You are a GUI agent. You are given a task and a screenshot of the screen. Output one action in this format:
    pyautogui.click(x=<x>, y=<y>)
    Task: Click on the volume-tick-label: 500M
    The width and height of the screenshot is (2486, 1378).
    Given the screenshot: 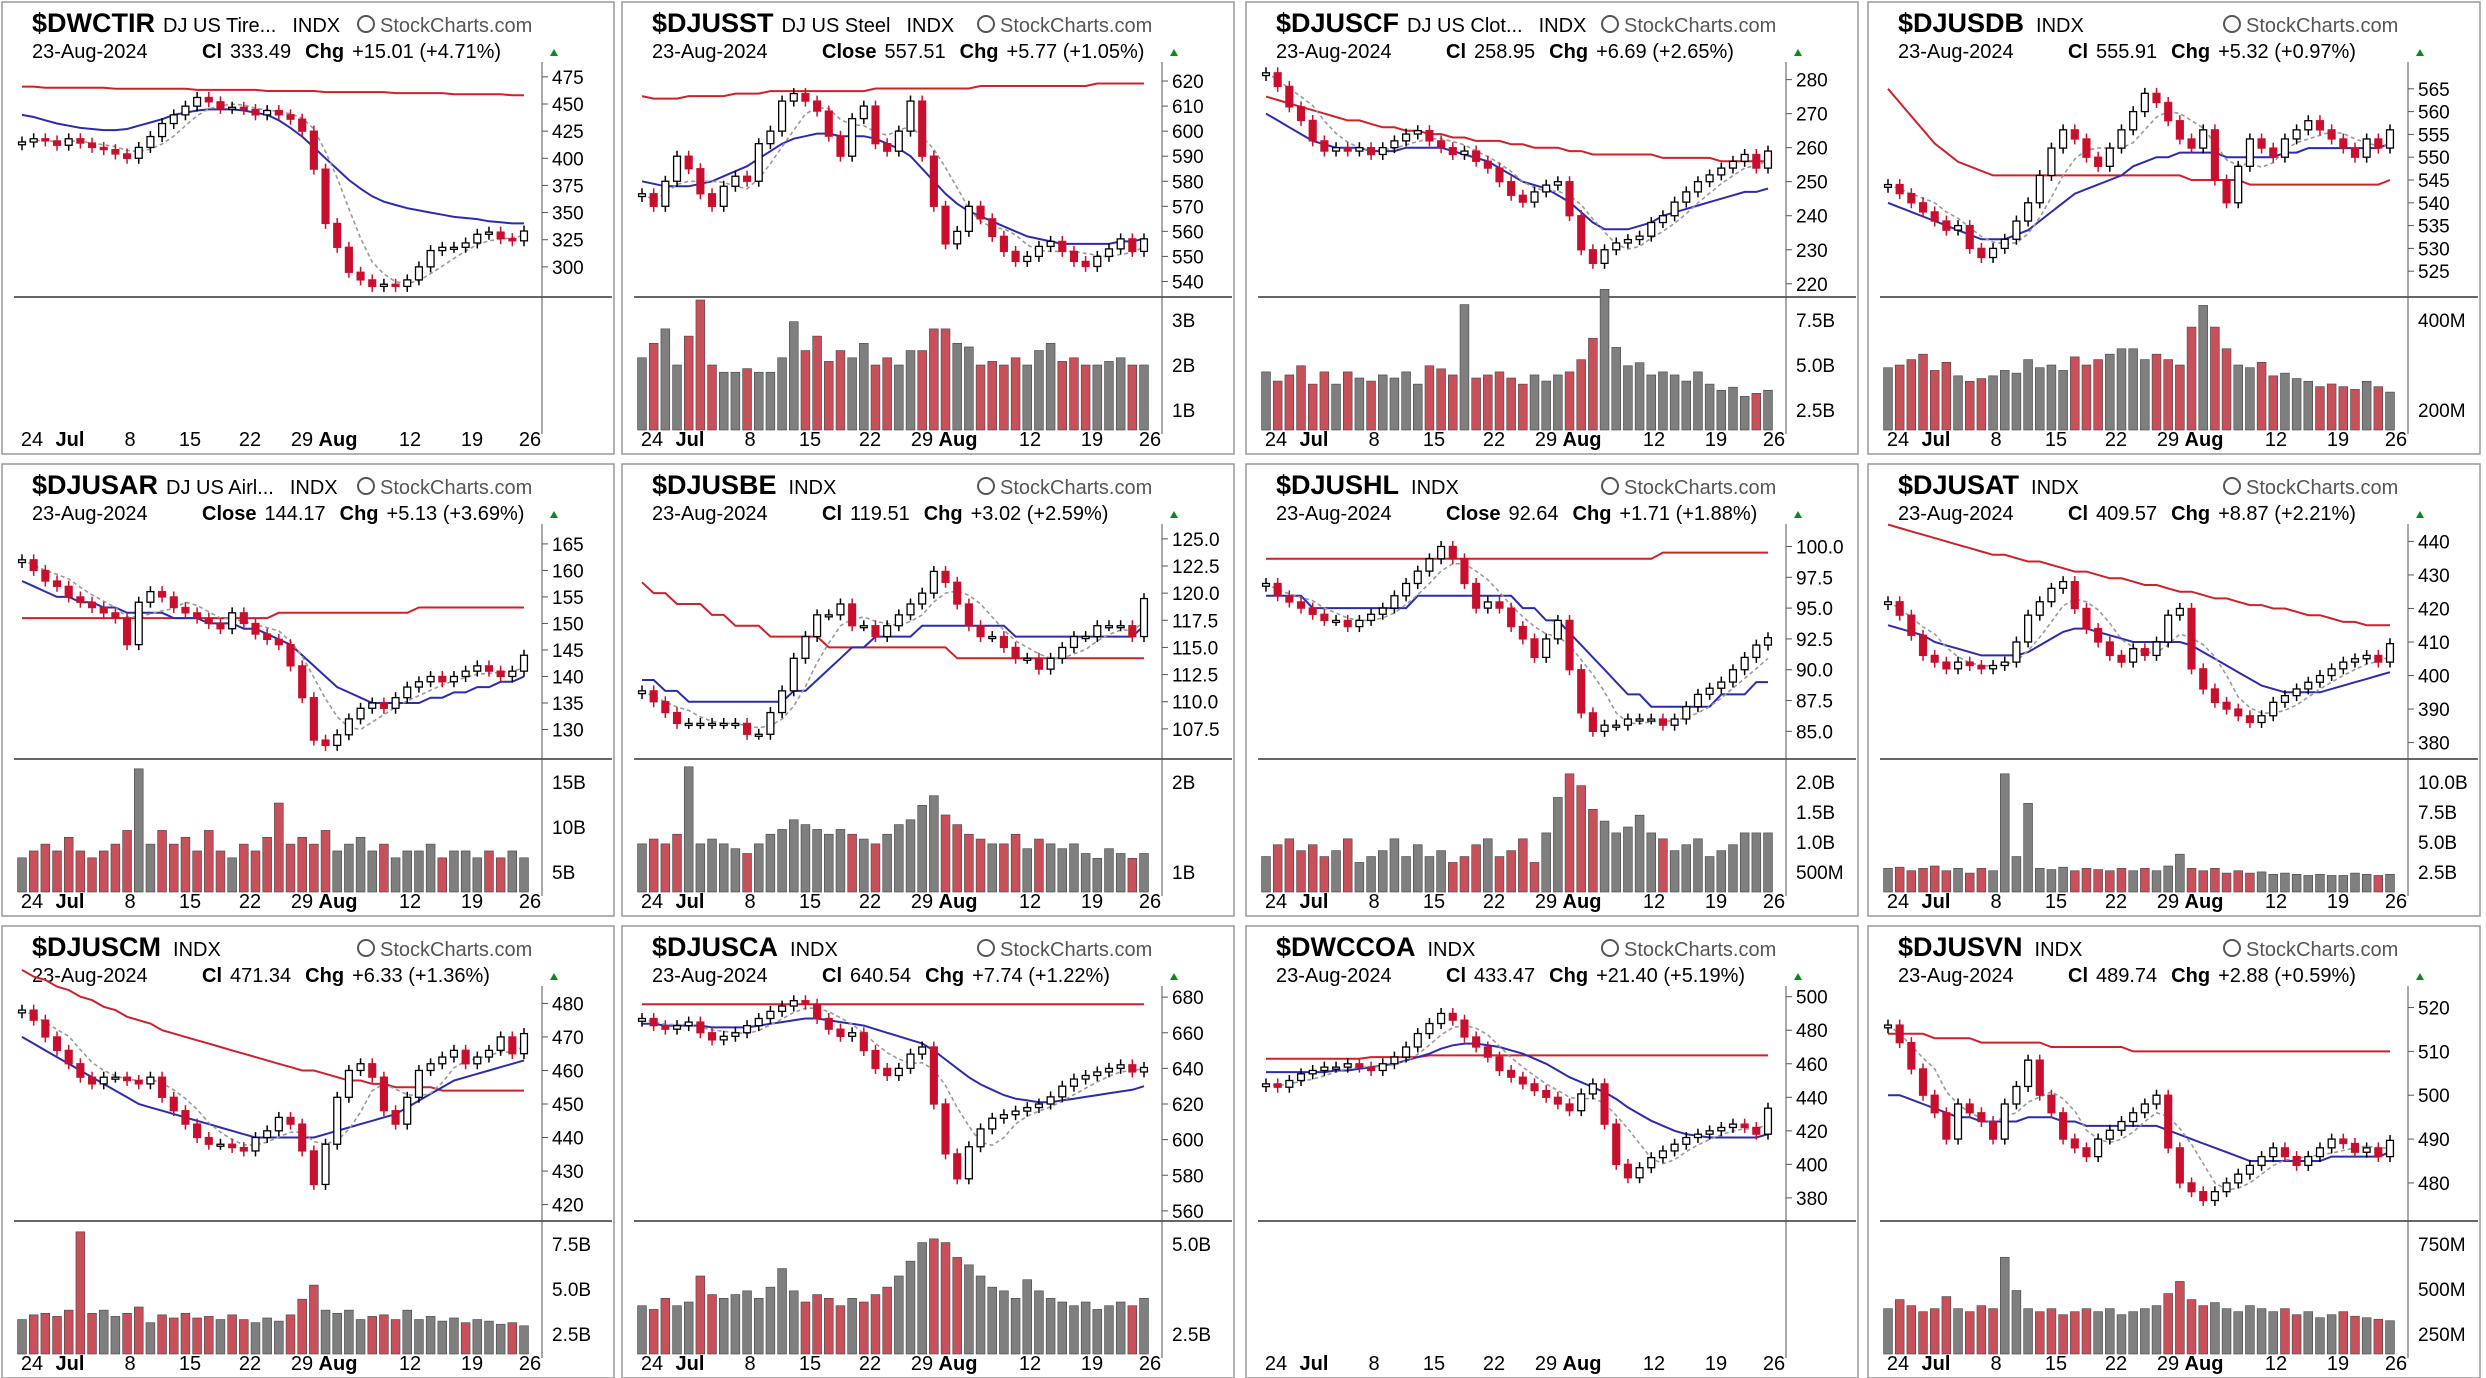 What is the action you would take?
    pyautogui.click(x=1820, y=873)
    